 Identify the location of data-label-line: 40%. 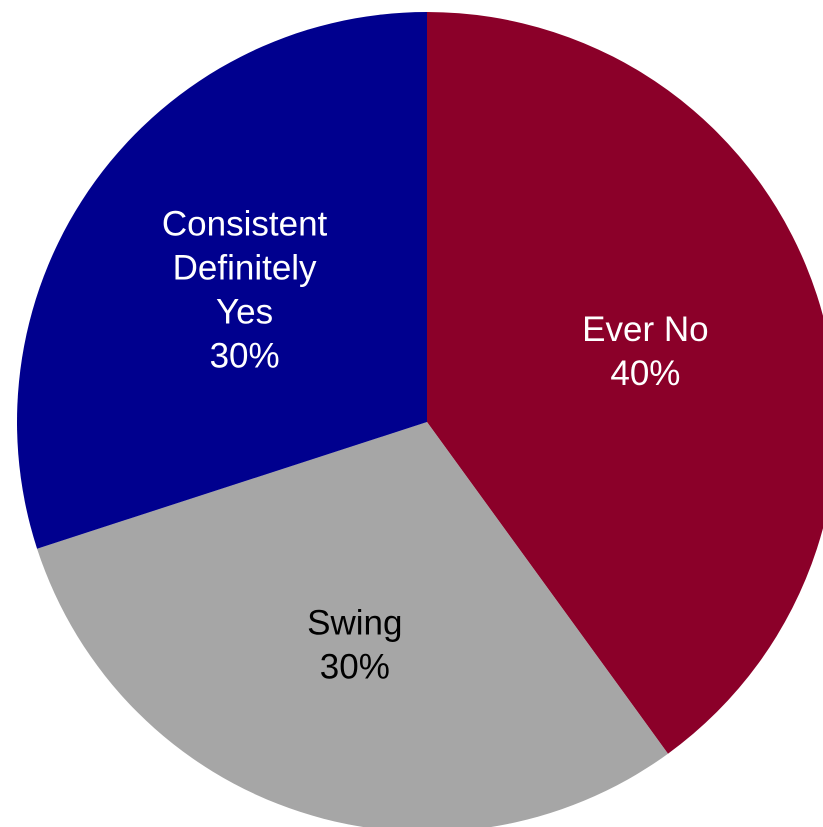
(645, 373).